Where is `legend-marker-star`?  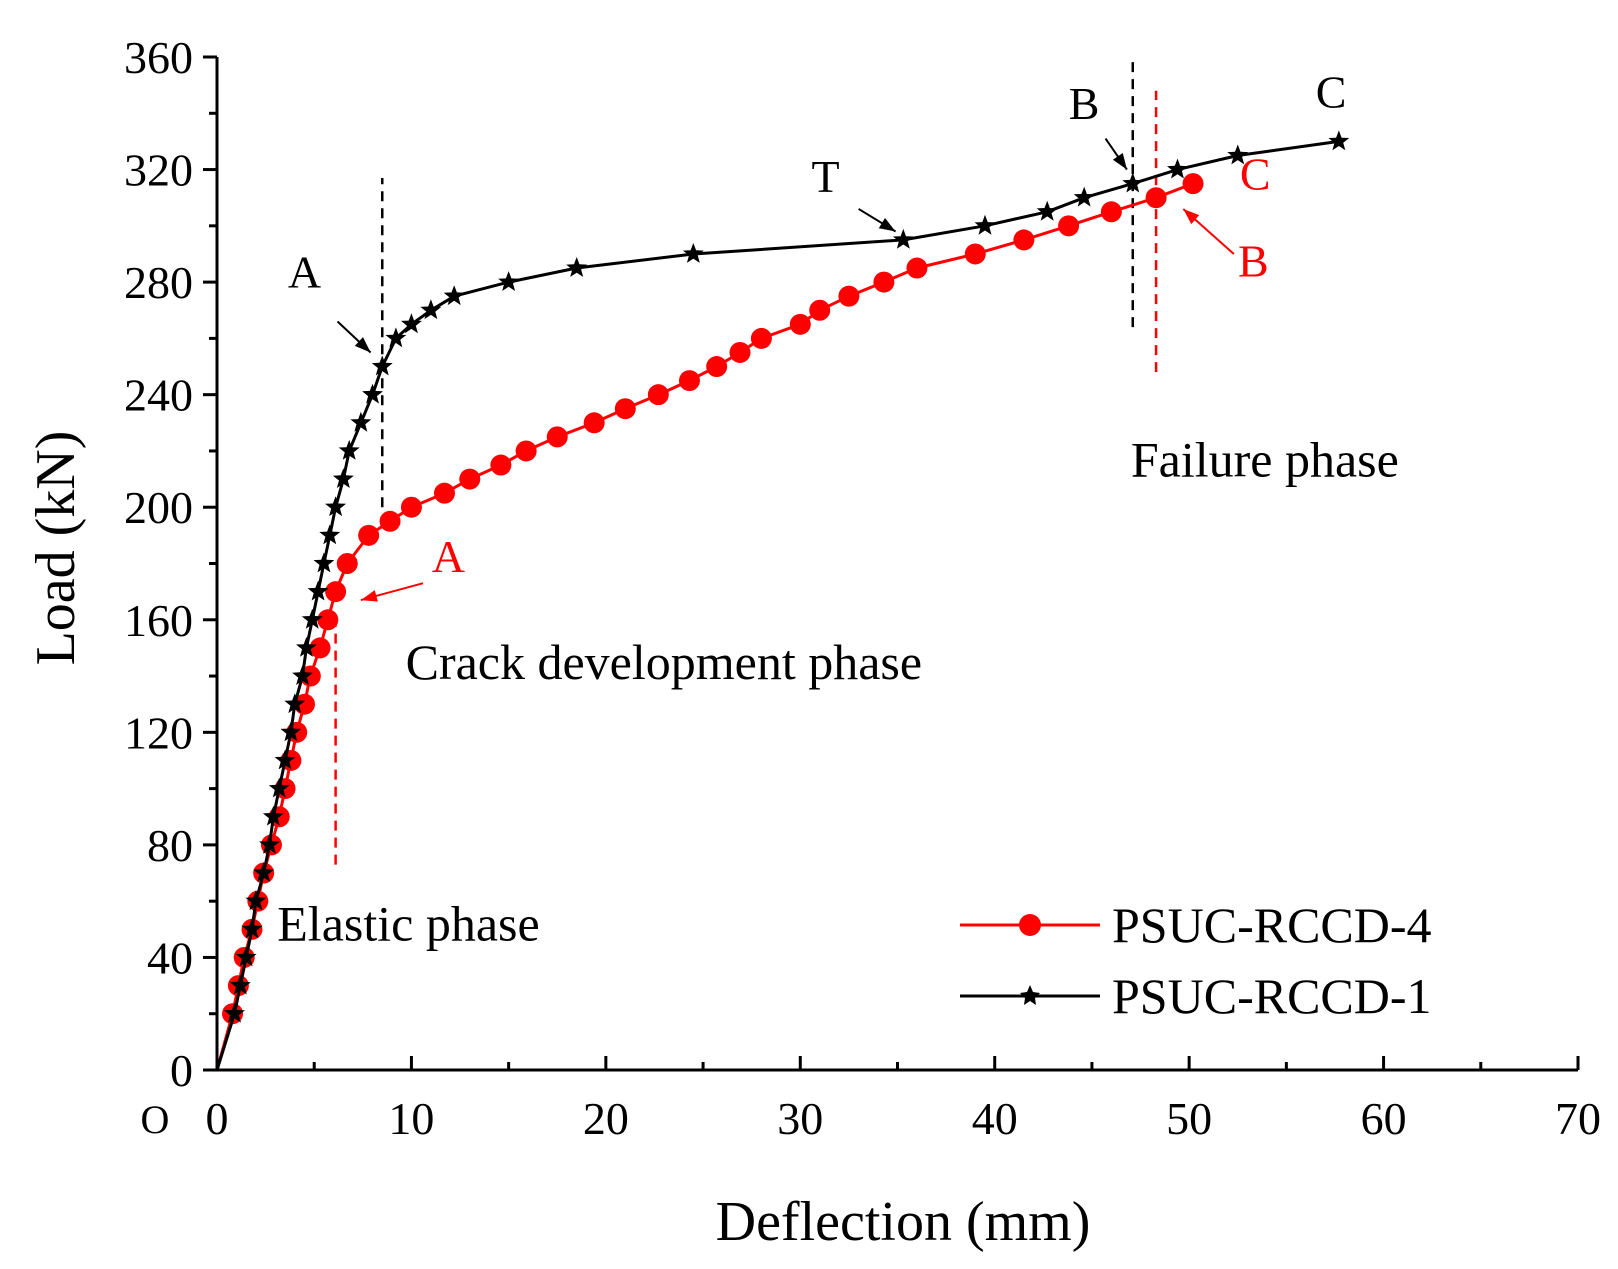
legend-marker-star is located at coordinates (1030, 995).